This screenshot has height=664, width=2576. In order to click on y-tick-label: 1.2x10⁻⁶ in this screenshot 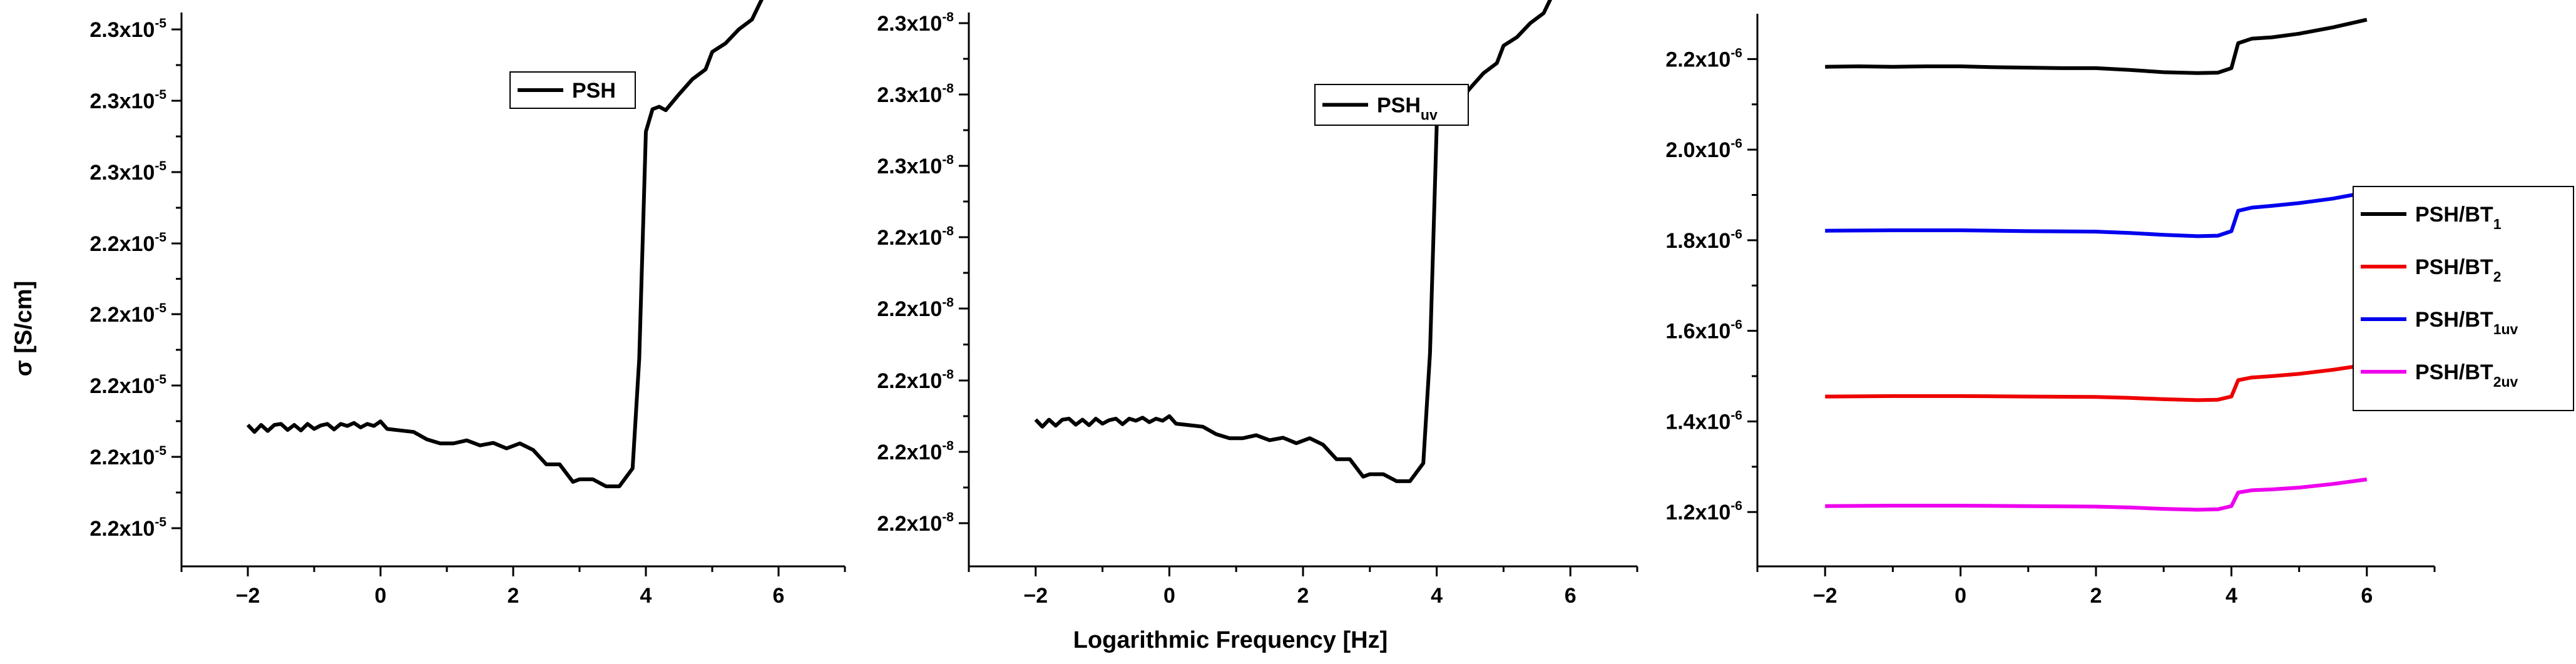, I will do `click(1704, 511)`.